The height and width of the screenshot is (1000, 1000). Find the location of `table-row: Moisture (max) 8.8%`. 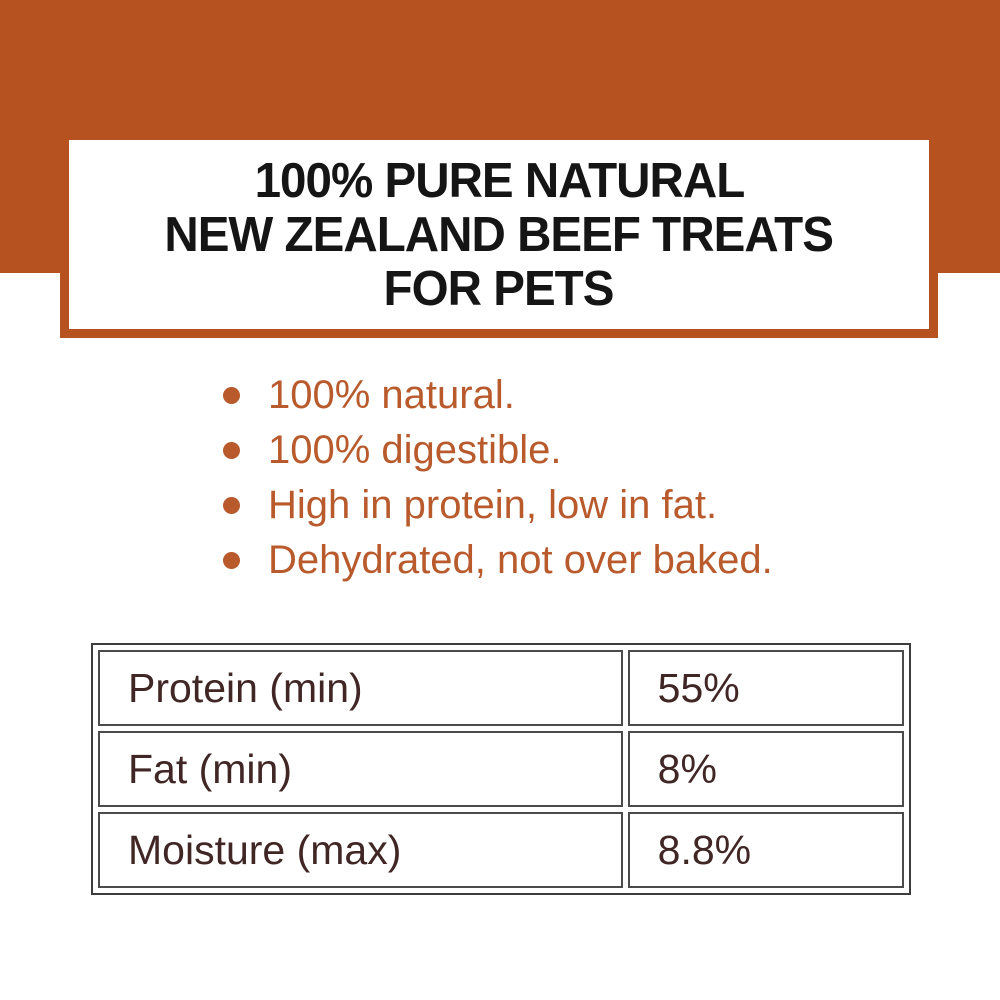

table-row: Moisture (max) 8.8% is located at coordinates (501, 850).